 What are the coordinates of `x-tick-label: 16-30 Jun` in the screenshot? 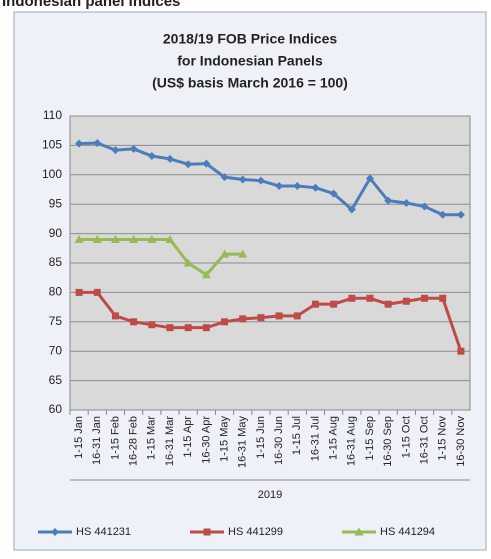 It's located at (279, 440).